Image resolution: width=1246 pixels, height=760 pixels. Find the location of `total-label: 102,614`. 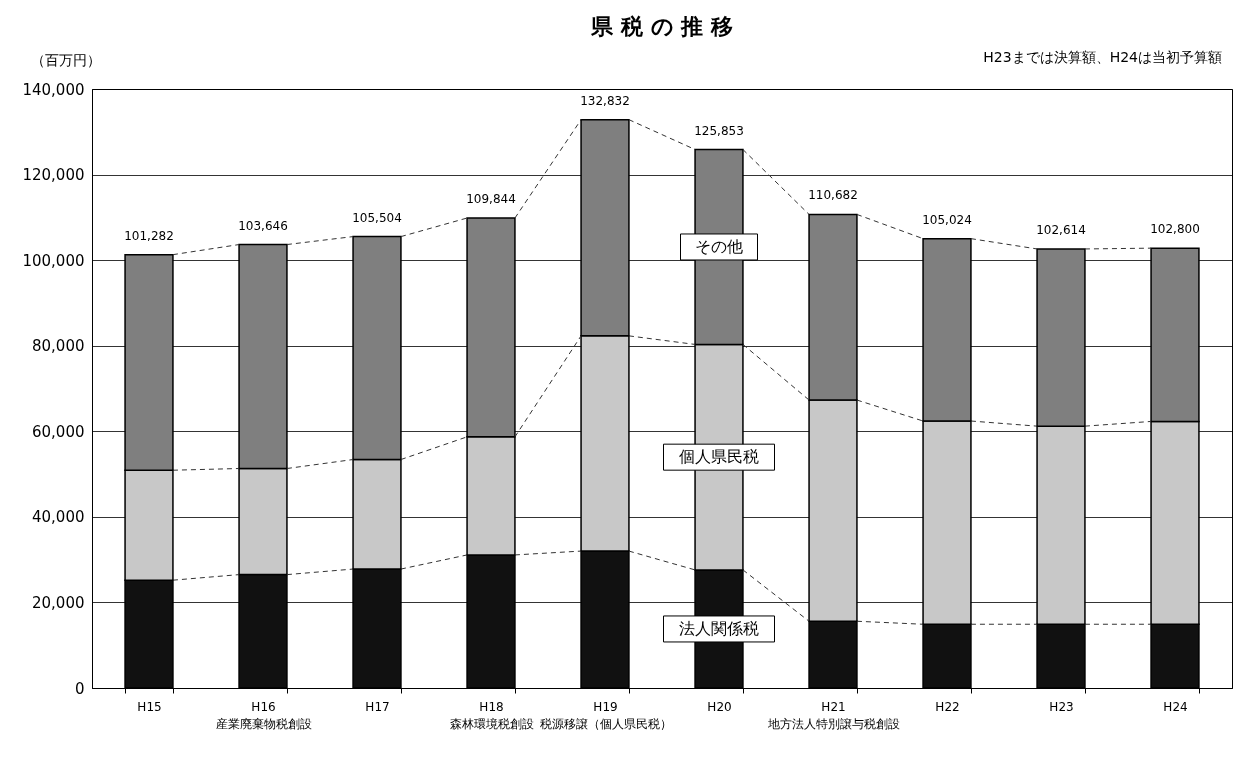

total-label: 102,614 is located at coordinates (1061, 229).